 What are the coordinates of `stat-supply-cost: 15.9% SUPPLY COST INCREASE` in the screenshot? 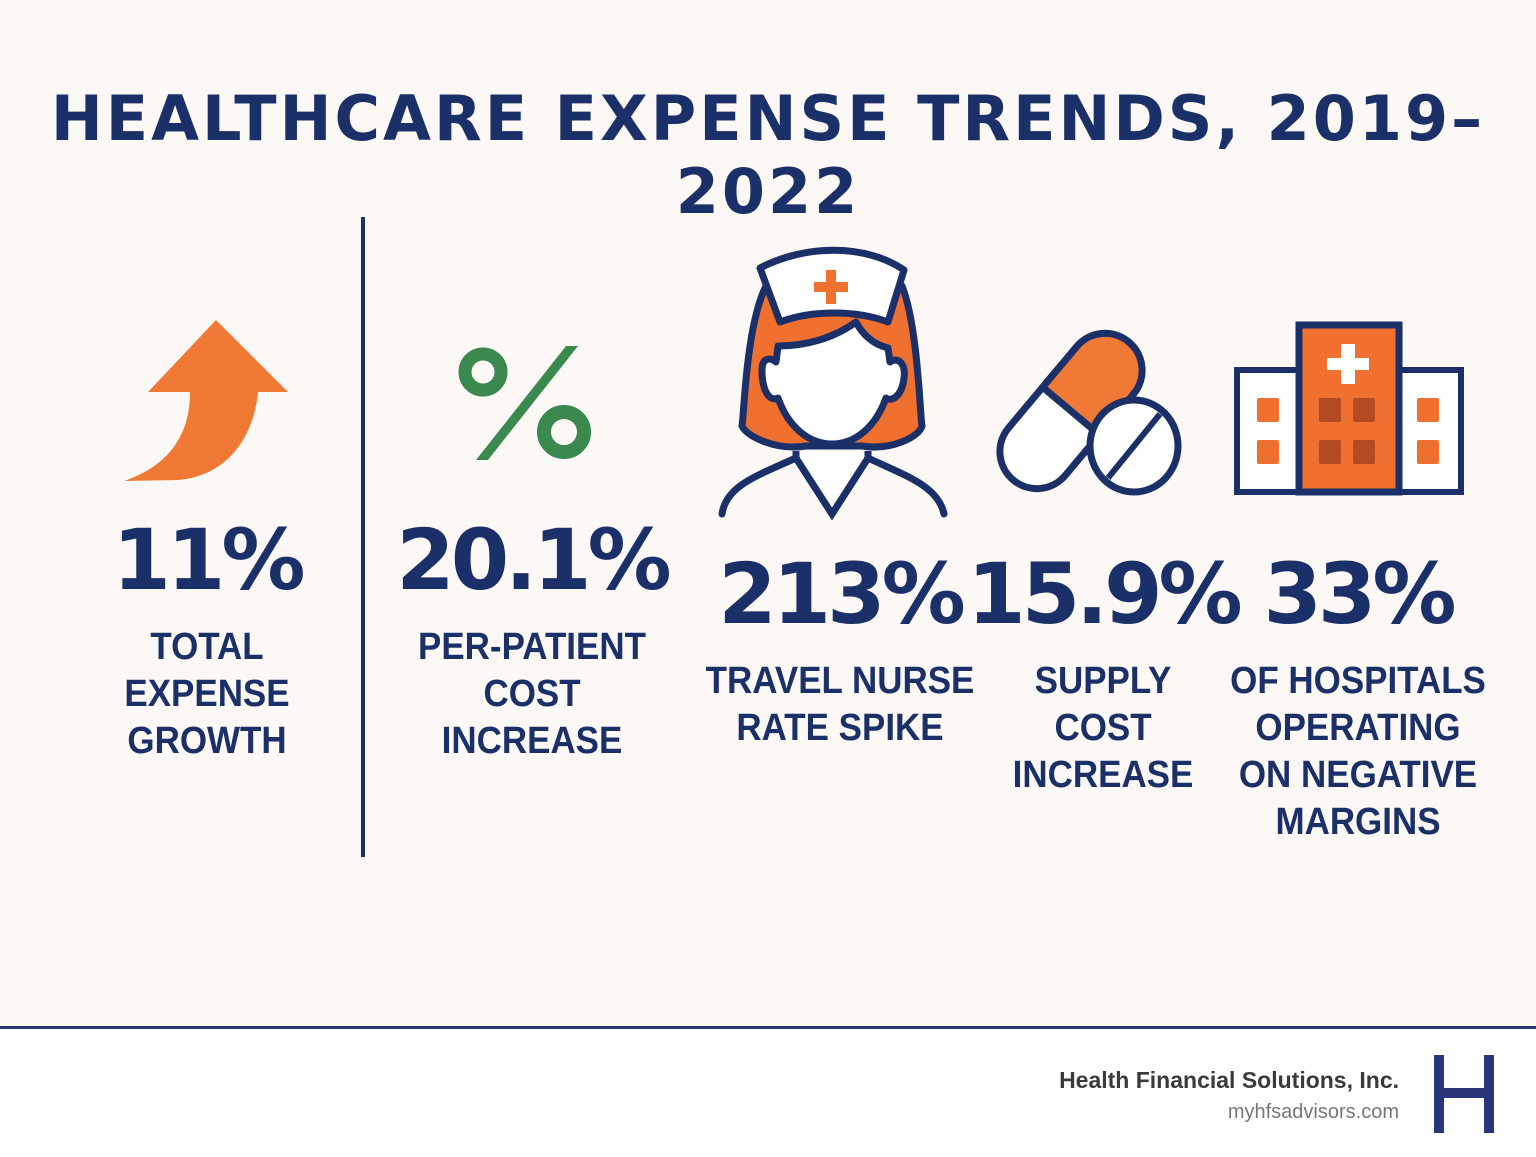 It's located at (1103, 671).